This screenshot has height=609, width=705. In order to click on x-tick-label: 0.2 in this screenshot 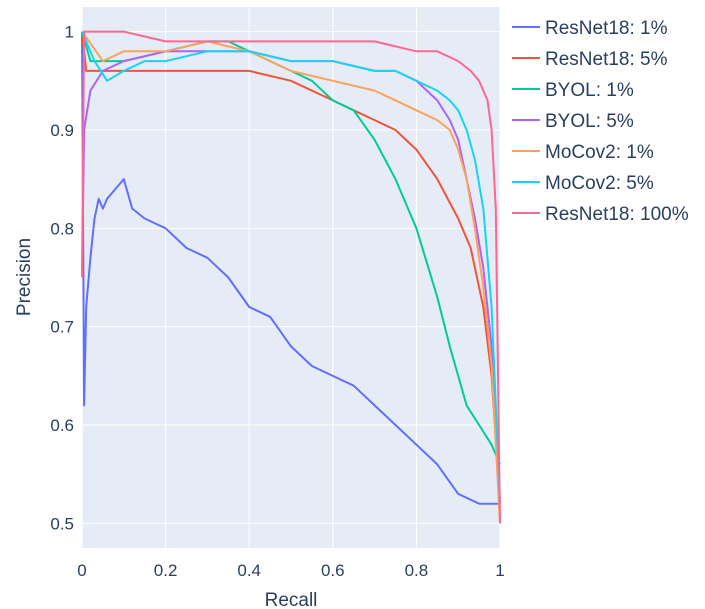, I will do `click(166, 570)`.